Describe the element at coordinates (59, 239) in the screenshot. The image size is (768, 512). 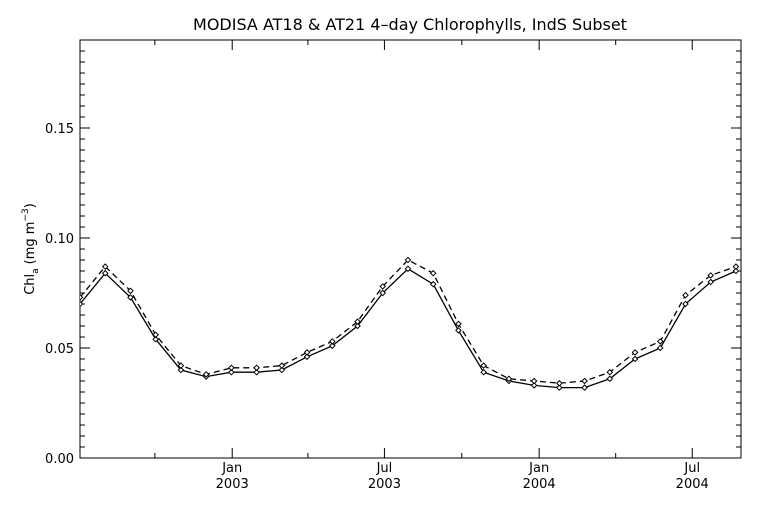
I see `y-tick-label: 0.10` at that location.